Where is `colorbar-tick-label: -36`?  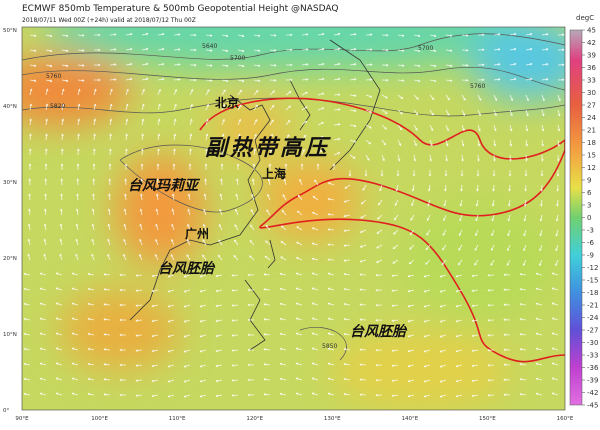
colorbar-tick-label: -36 is located at coordinates (593, 368).